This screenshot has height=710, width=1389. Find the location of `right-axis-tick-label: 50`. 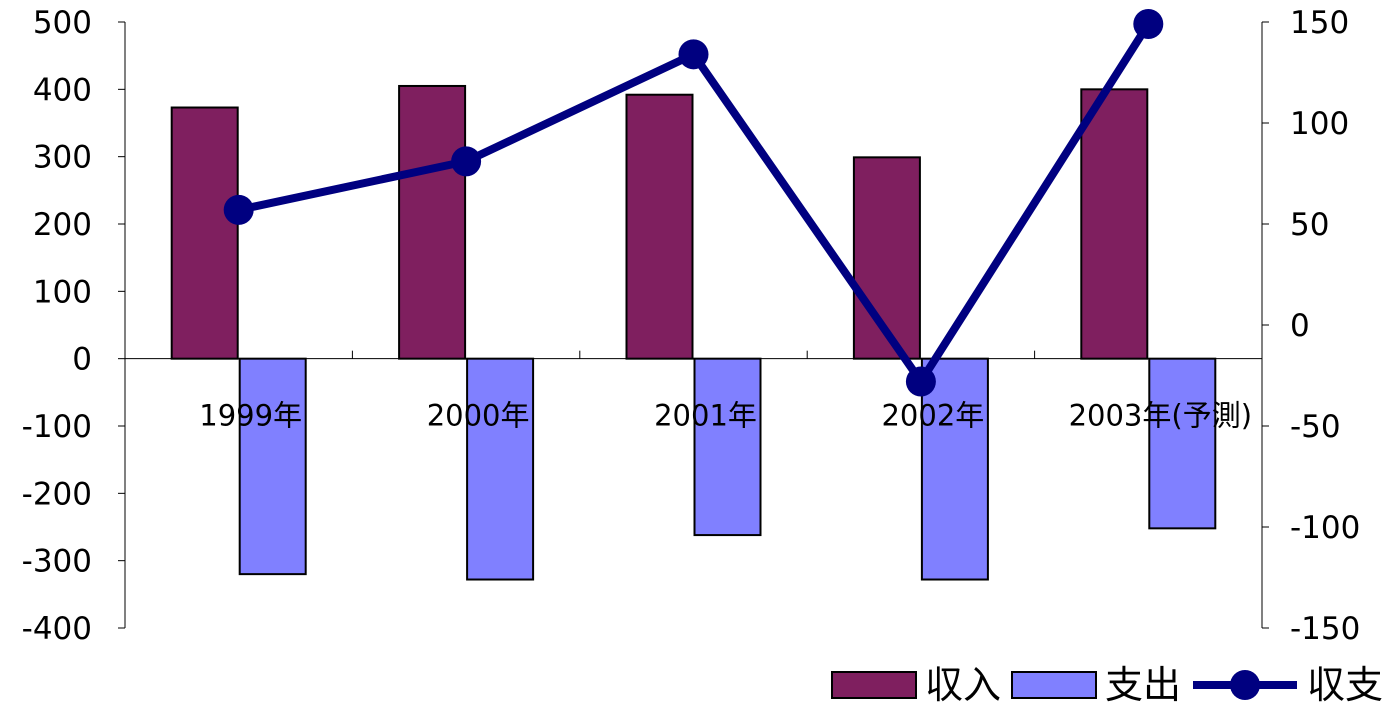

right-axis-tick-label: 50 is located at coordinates (1309, 225).